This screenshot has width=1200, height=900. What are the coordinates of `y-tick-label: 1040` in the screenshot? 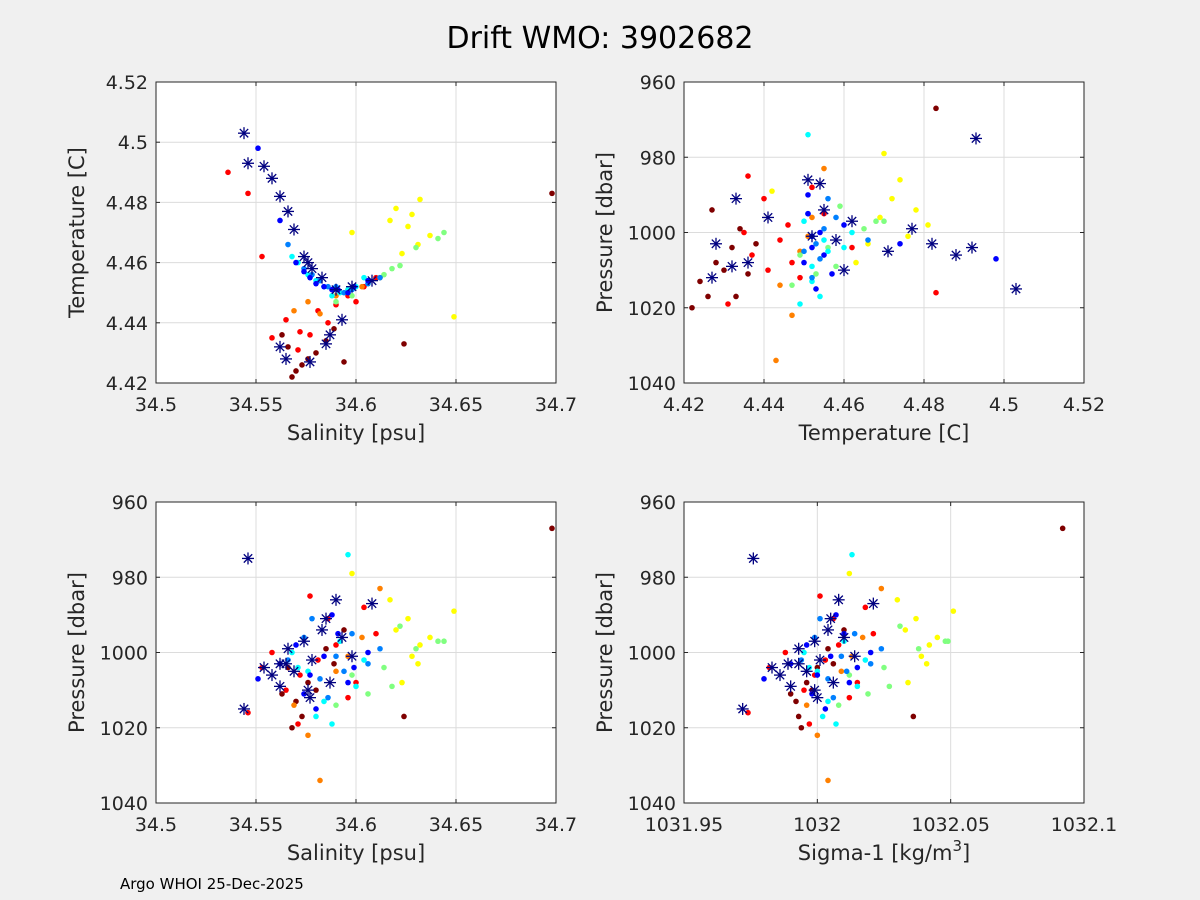 It's located at (124, 804).